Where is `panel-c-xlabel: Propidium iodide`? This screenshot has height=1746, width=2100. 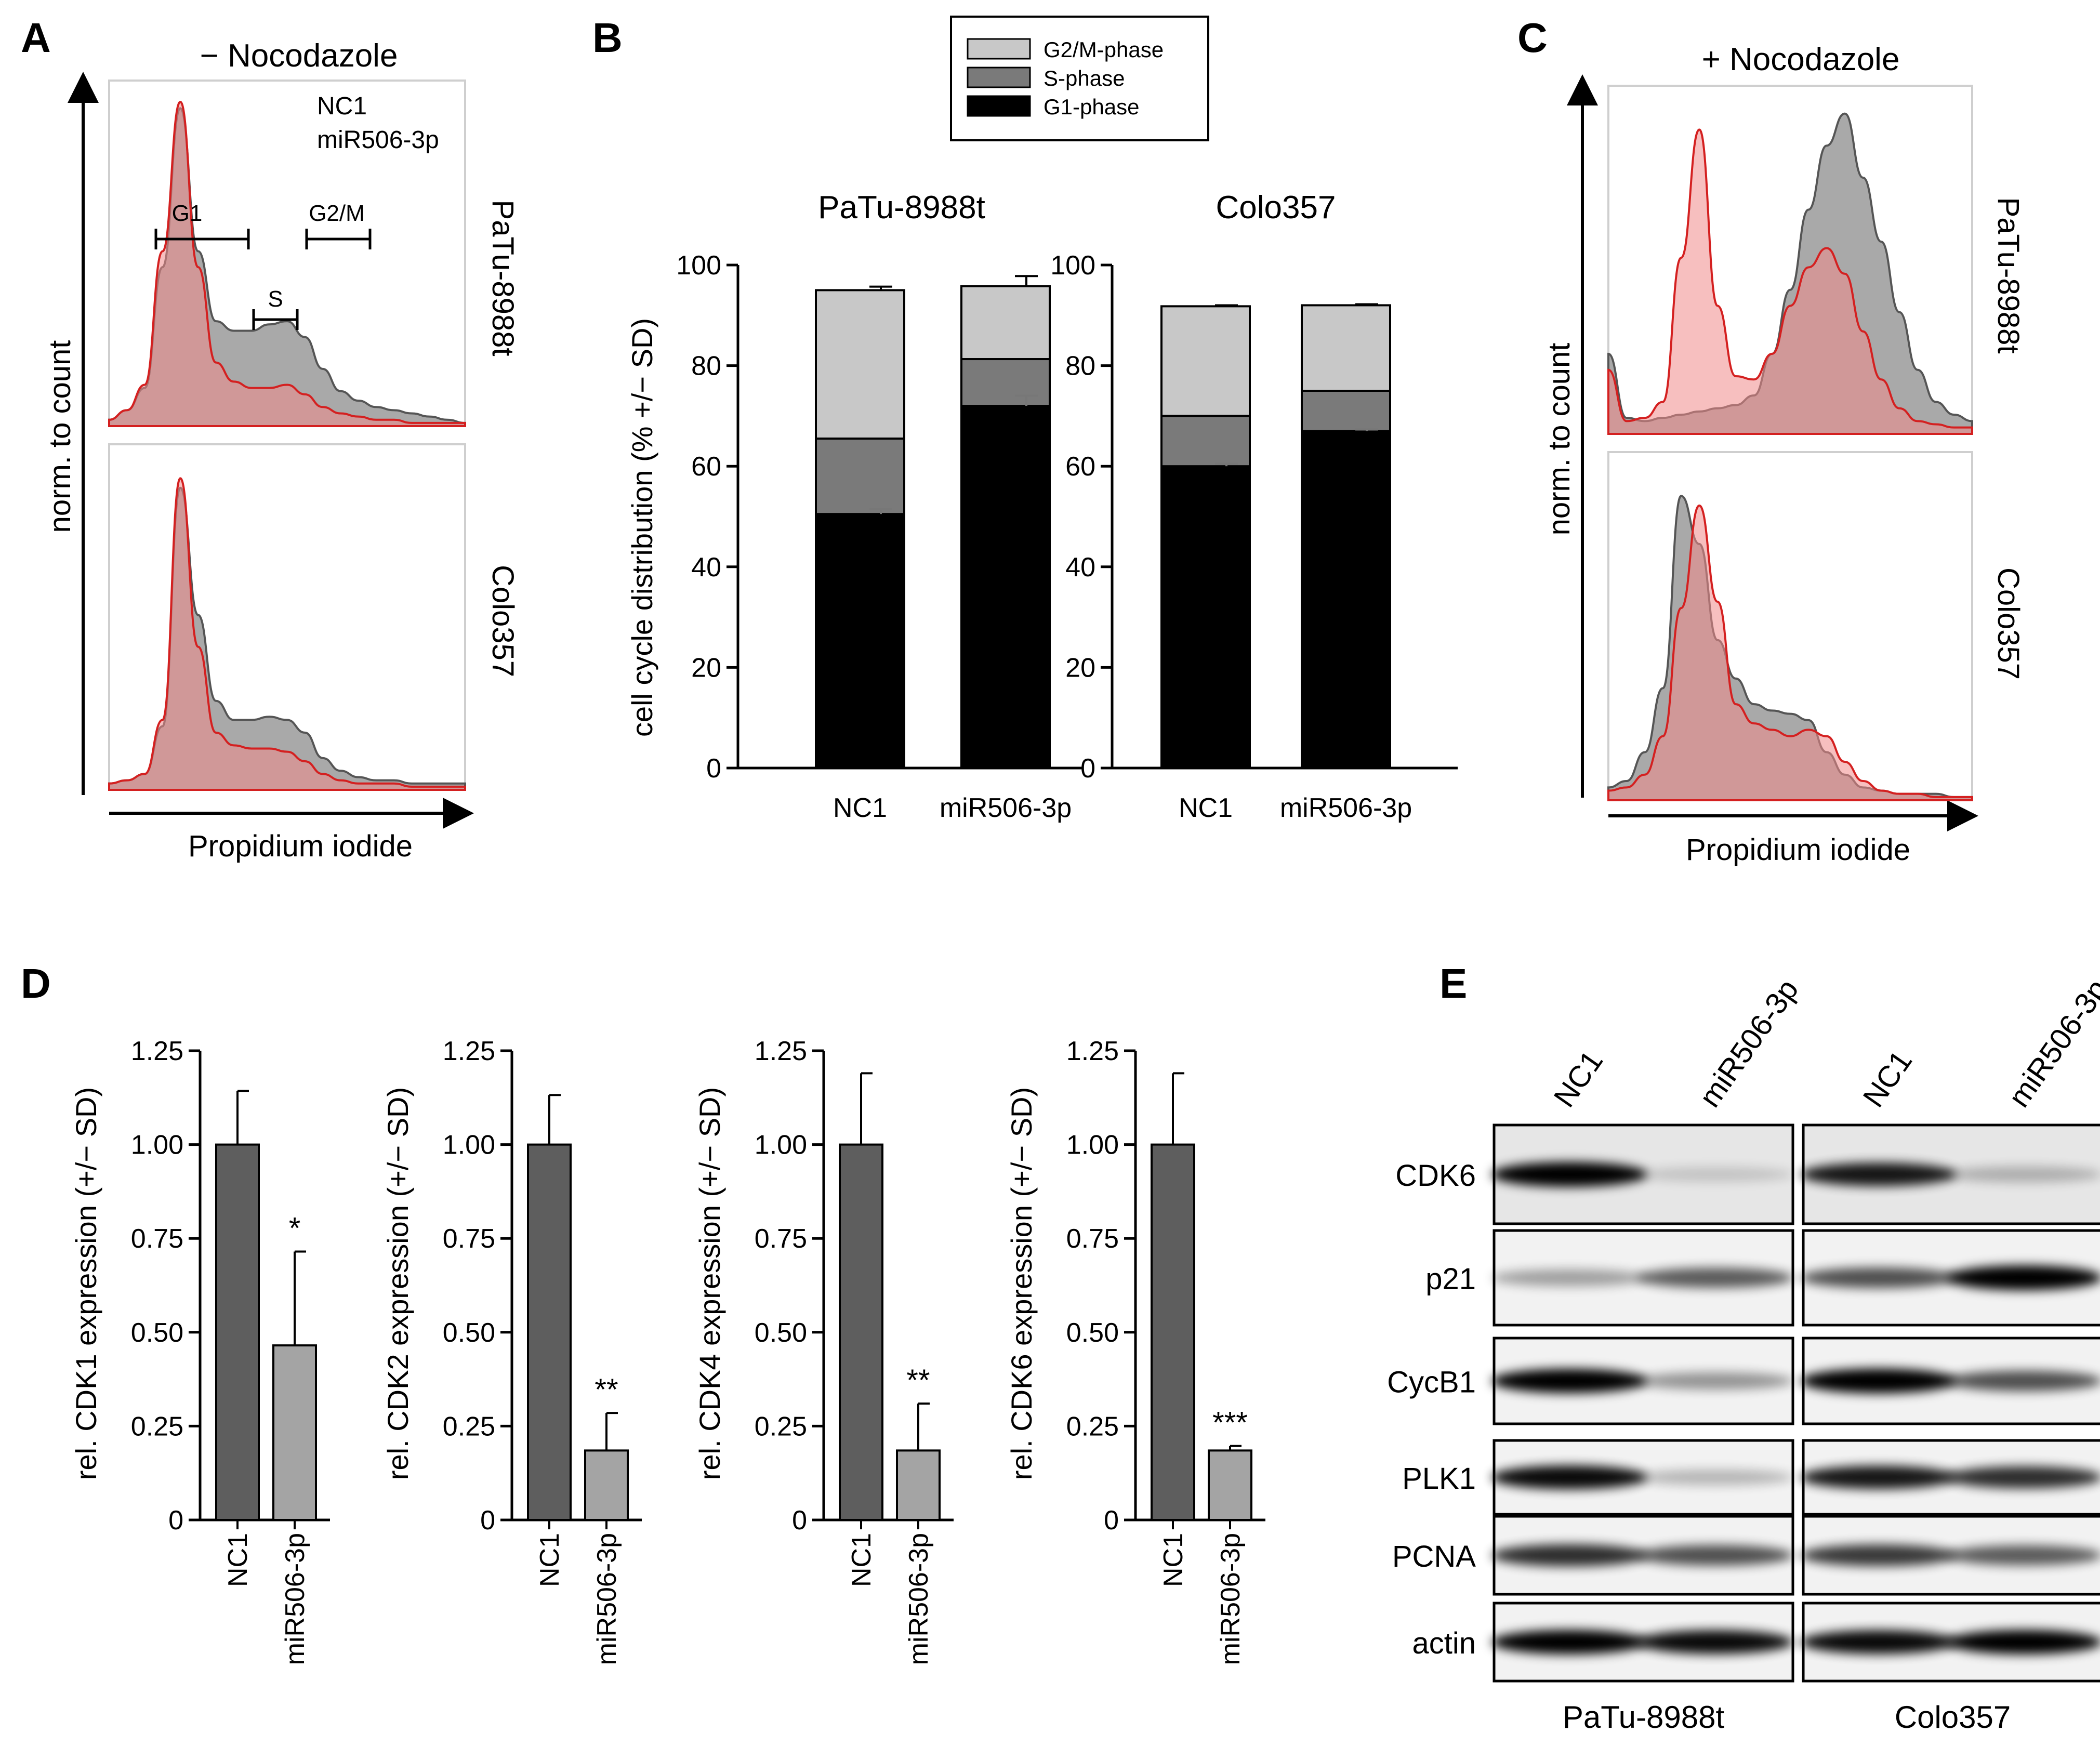
panel-c-xlabel: Propidium iodide is located at coordinates (1798, 850).